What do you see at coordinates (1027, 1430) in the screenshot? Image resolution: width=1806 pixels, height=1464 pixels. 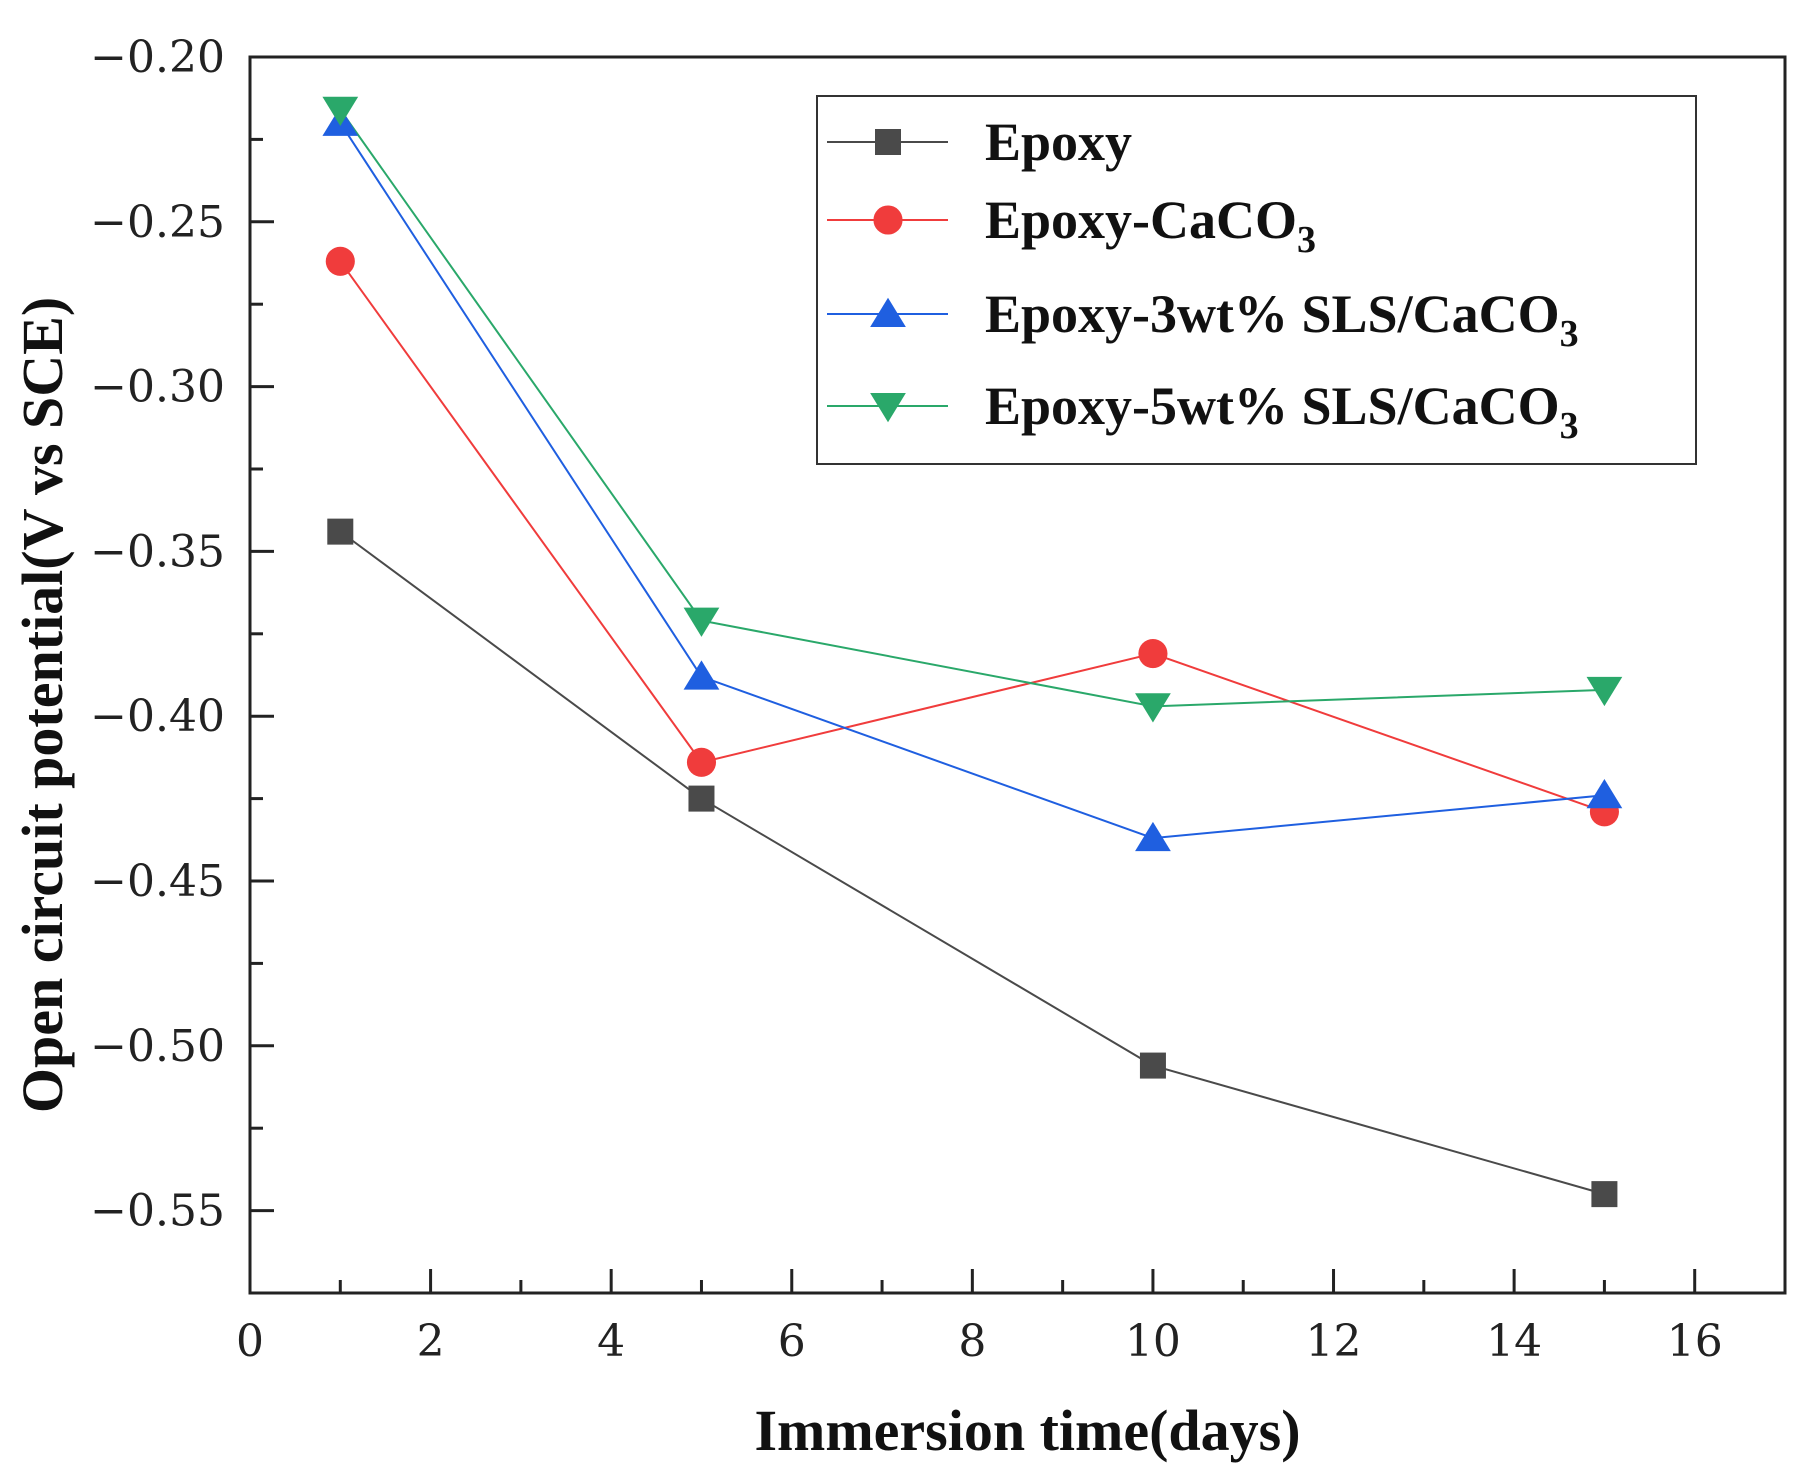 I see `x-axis-title: Immersion time(days)` at bounding box center [1027, 1430].